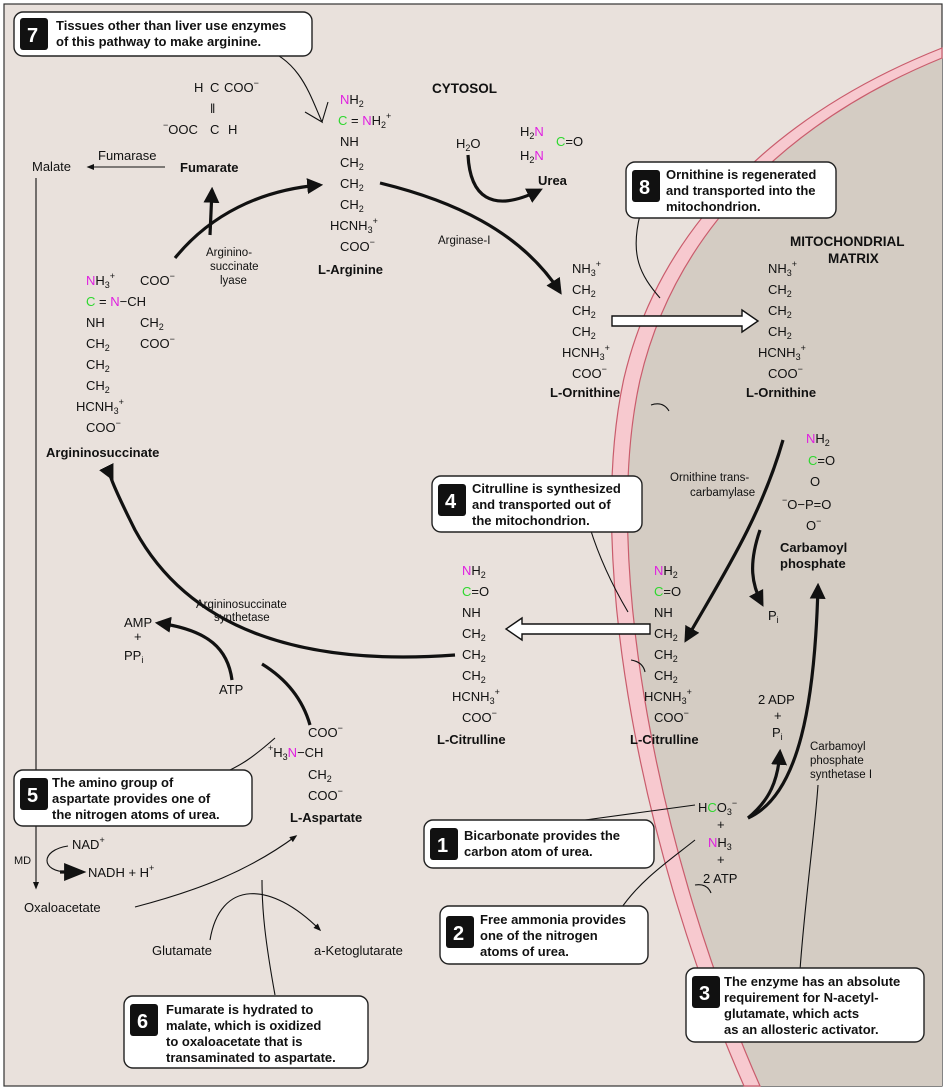  Describe the element at coordinates (138, 622) in the screenshot. I see `amp-label: AMP` at that location.